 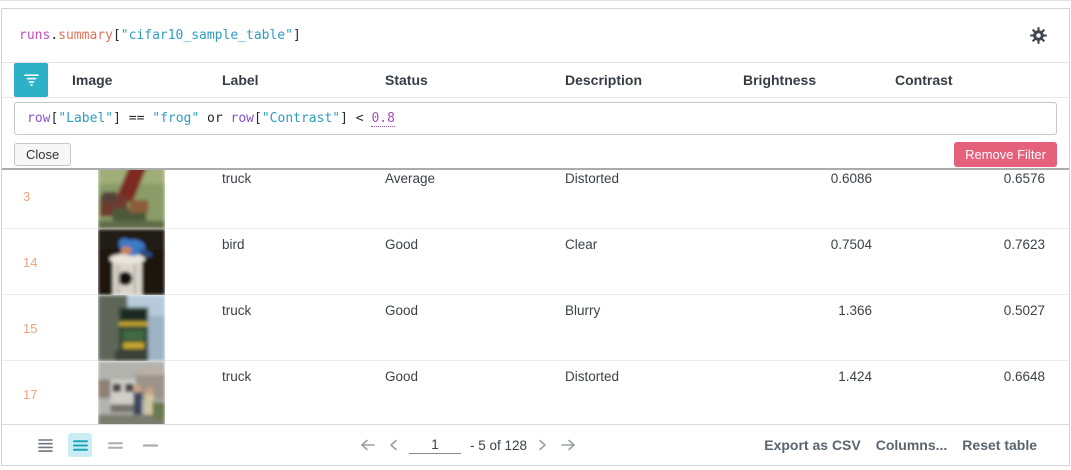 I want to click on remove-filter-button: Remove Filter, so click(x=1005, y=154).